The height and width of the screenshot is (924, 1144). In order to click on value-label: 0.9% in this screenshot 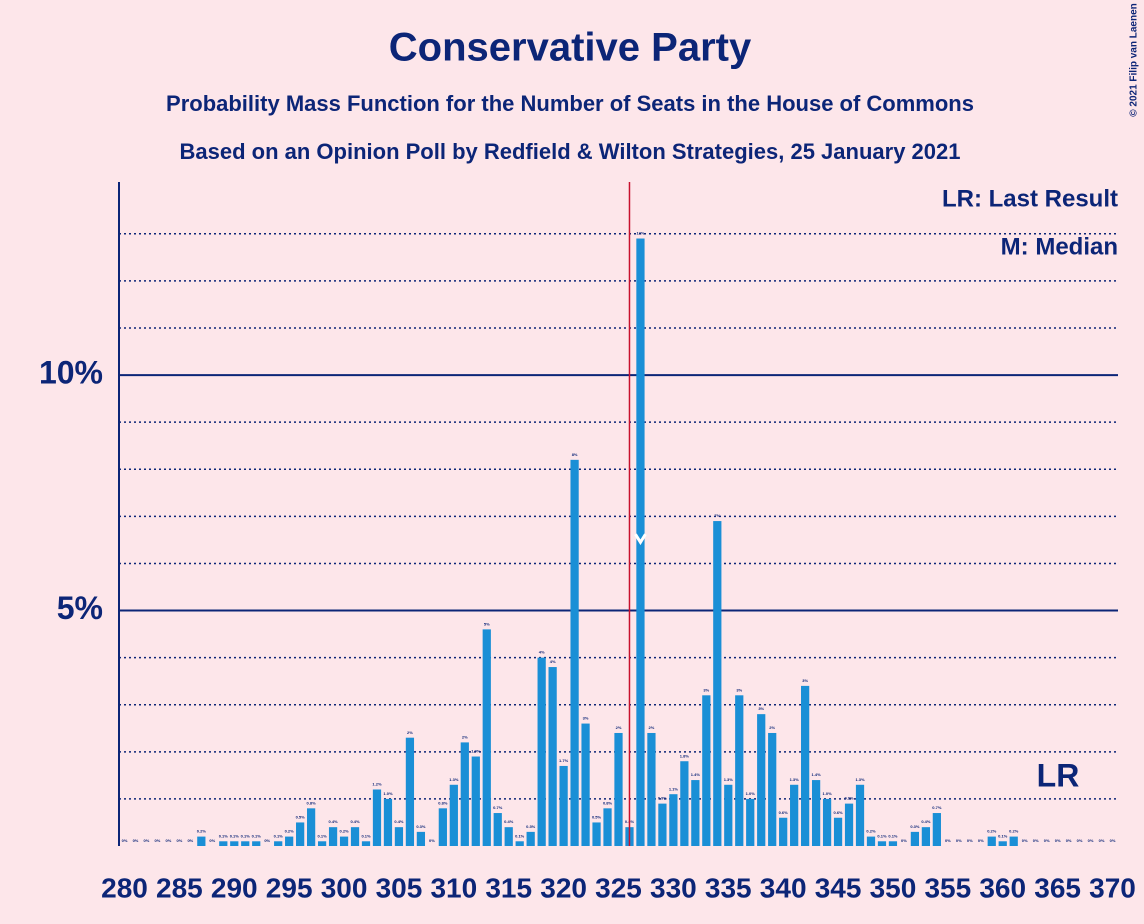, I will do `click(663, 798)`.